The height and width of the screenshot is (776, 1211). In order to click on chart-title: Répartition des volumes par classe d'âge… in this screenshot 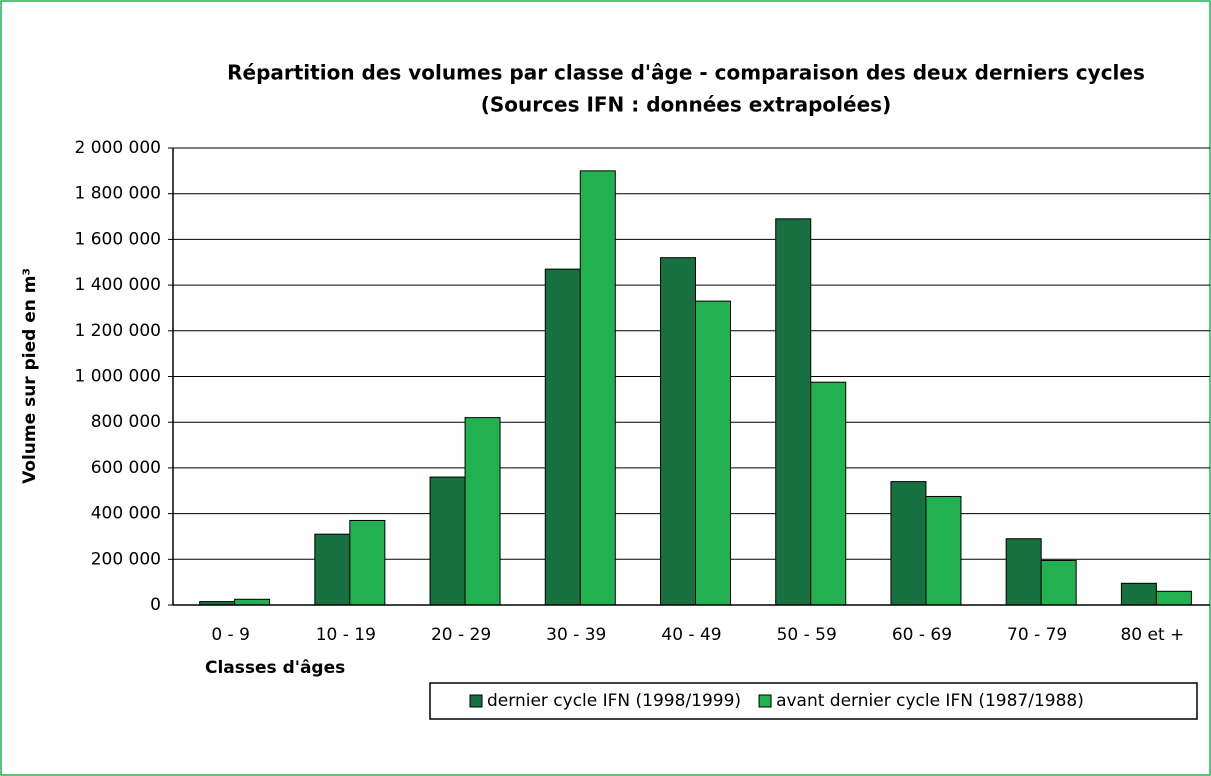, I will do `click(686, 73)`.